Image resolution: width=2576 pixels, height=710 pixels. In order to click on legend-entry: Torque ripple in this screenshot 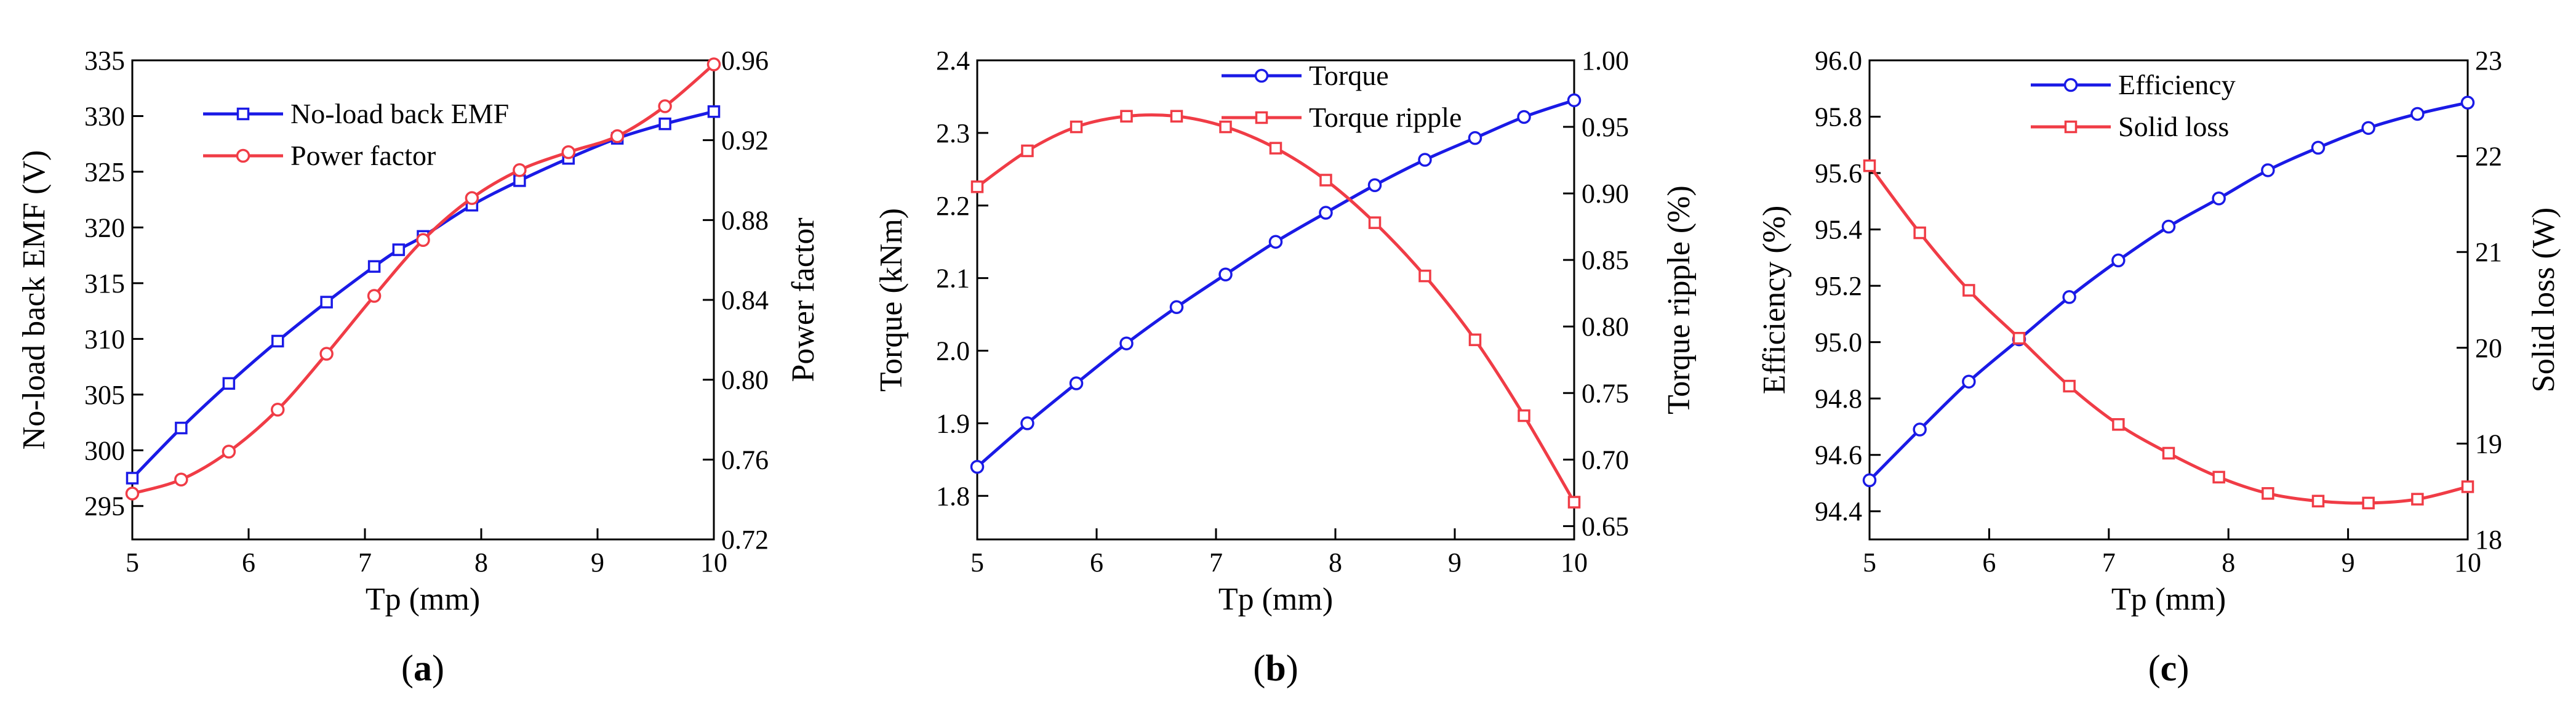, I will do `click(1342, 117)`.